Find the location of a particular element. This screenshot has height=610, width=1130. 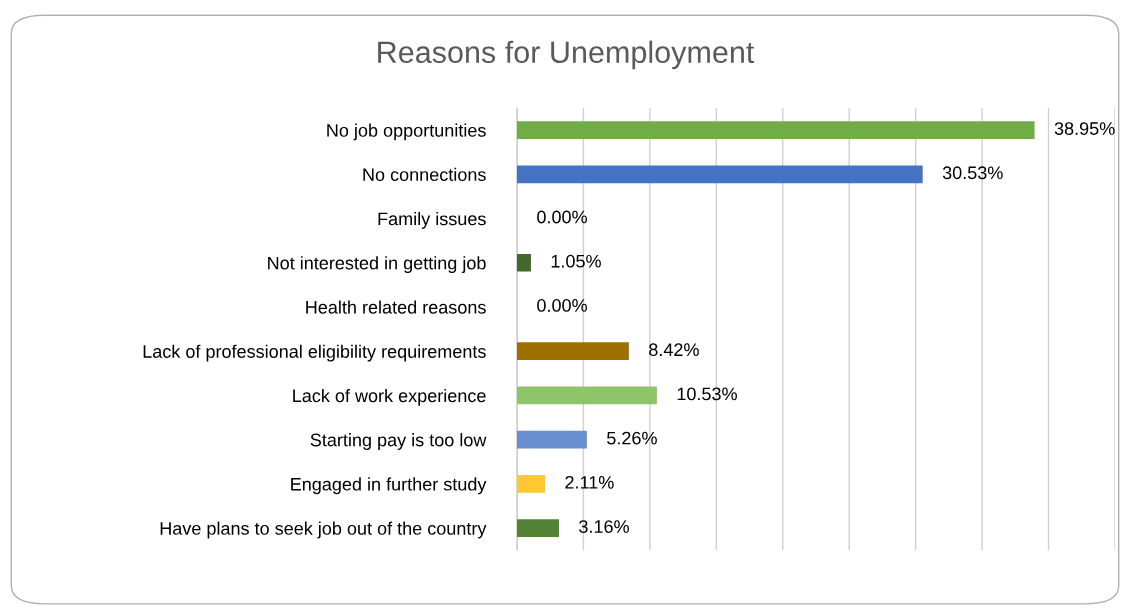

y-tick-label: No job opportunities is located at coordinates (406, 132).